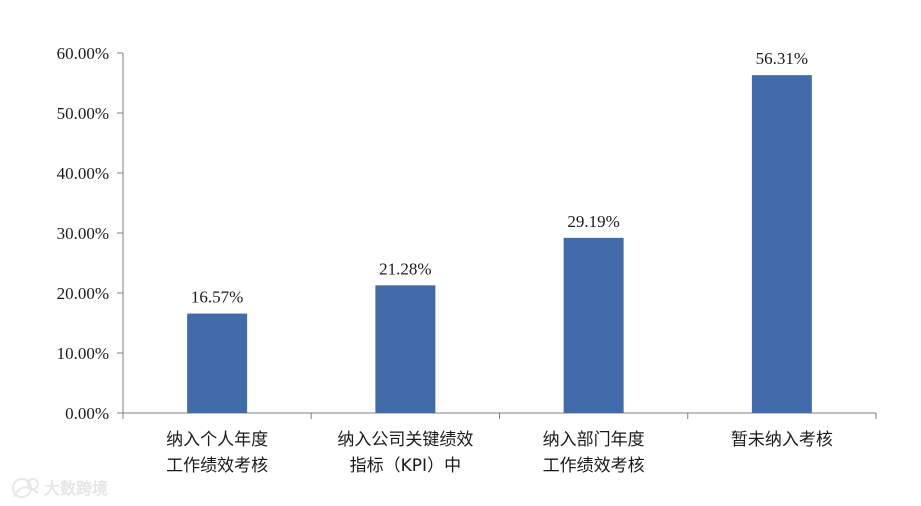 The width and height of the screenshot is (921, 506). What do you see at coordinates (405, 268) in the screenshot?
I see `data-label: 21.28%` at bounding box center [405, 268].